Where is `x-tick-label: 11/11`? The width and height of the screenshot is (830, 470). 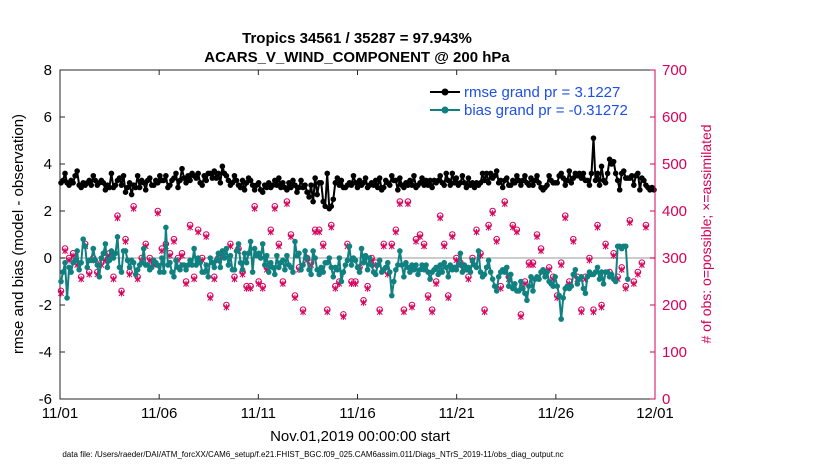
x-tick-label: 11/11 is located at coordinates (258, 413).